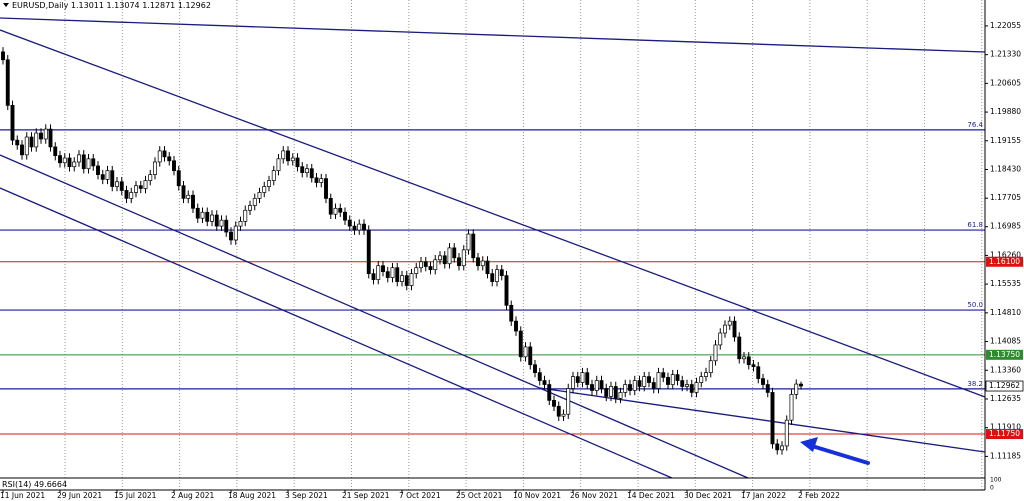 The image size is (1024, 501). What do you see at coordinates (1004, 385) in the screenshot?
I see `current-price-label: 1.12962` at bounding box center [1004, 385].